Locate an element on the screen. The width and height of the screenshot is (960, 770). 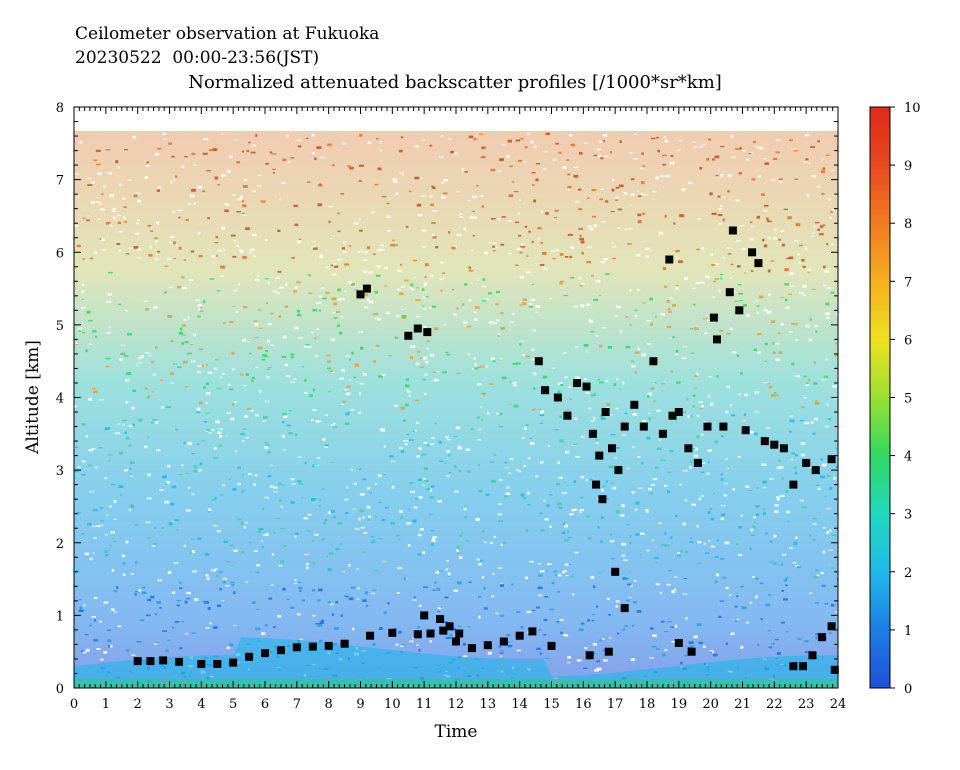
y-tick-label: 7 is located at coordinates (60, 181).